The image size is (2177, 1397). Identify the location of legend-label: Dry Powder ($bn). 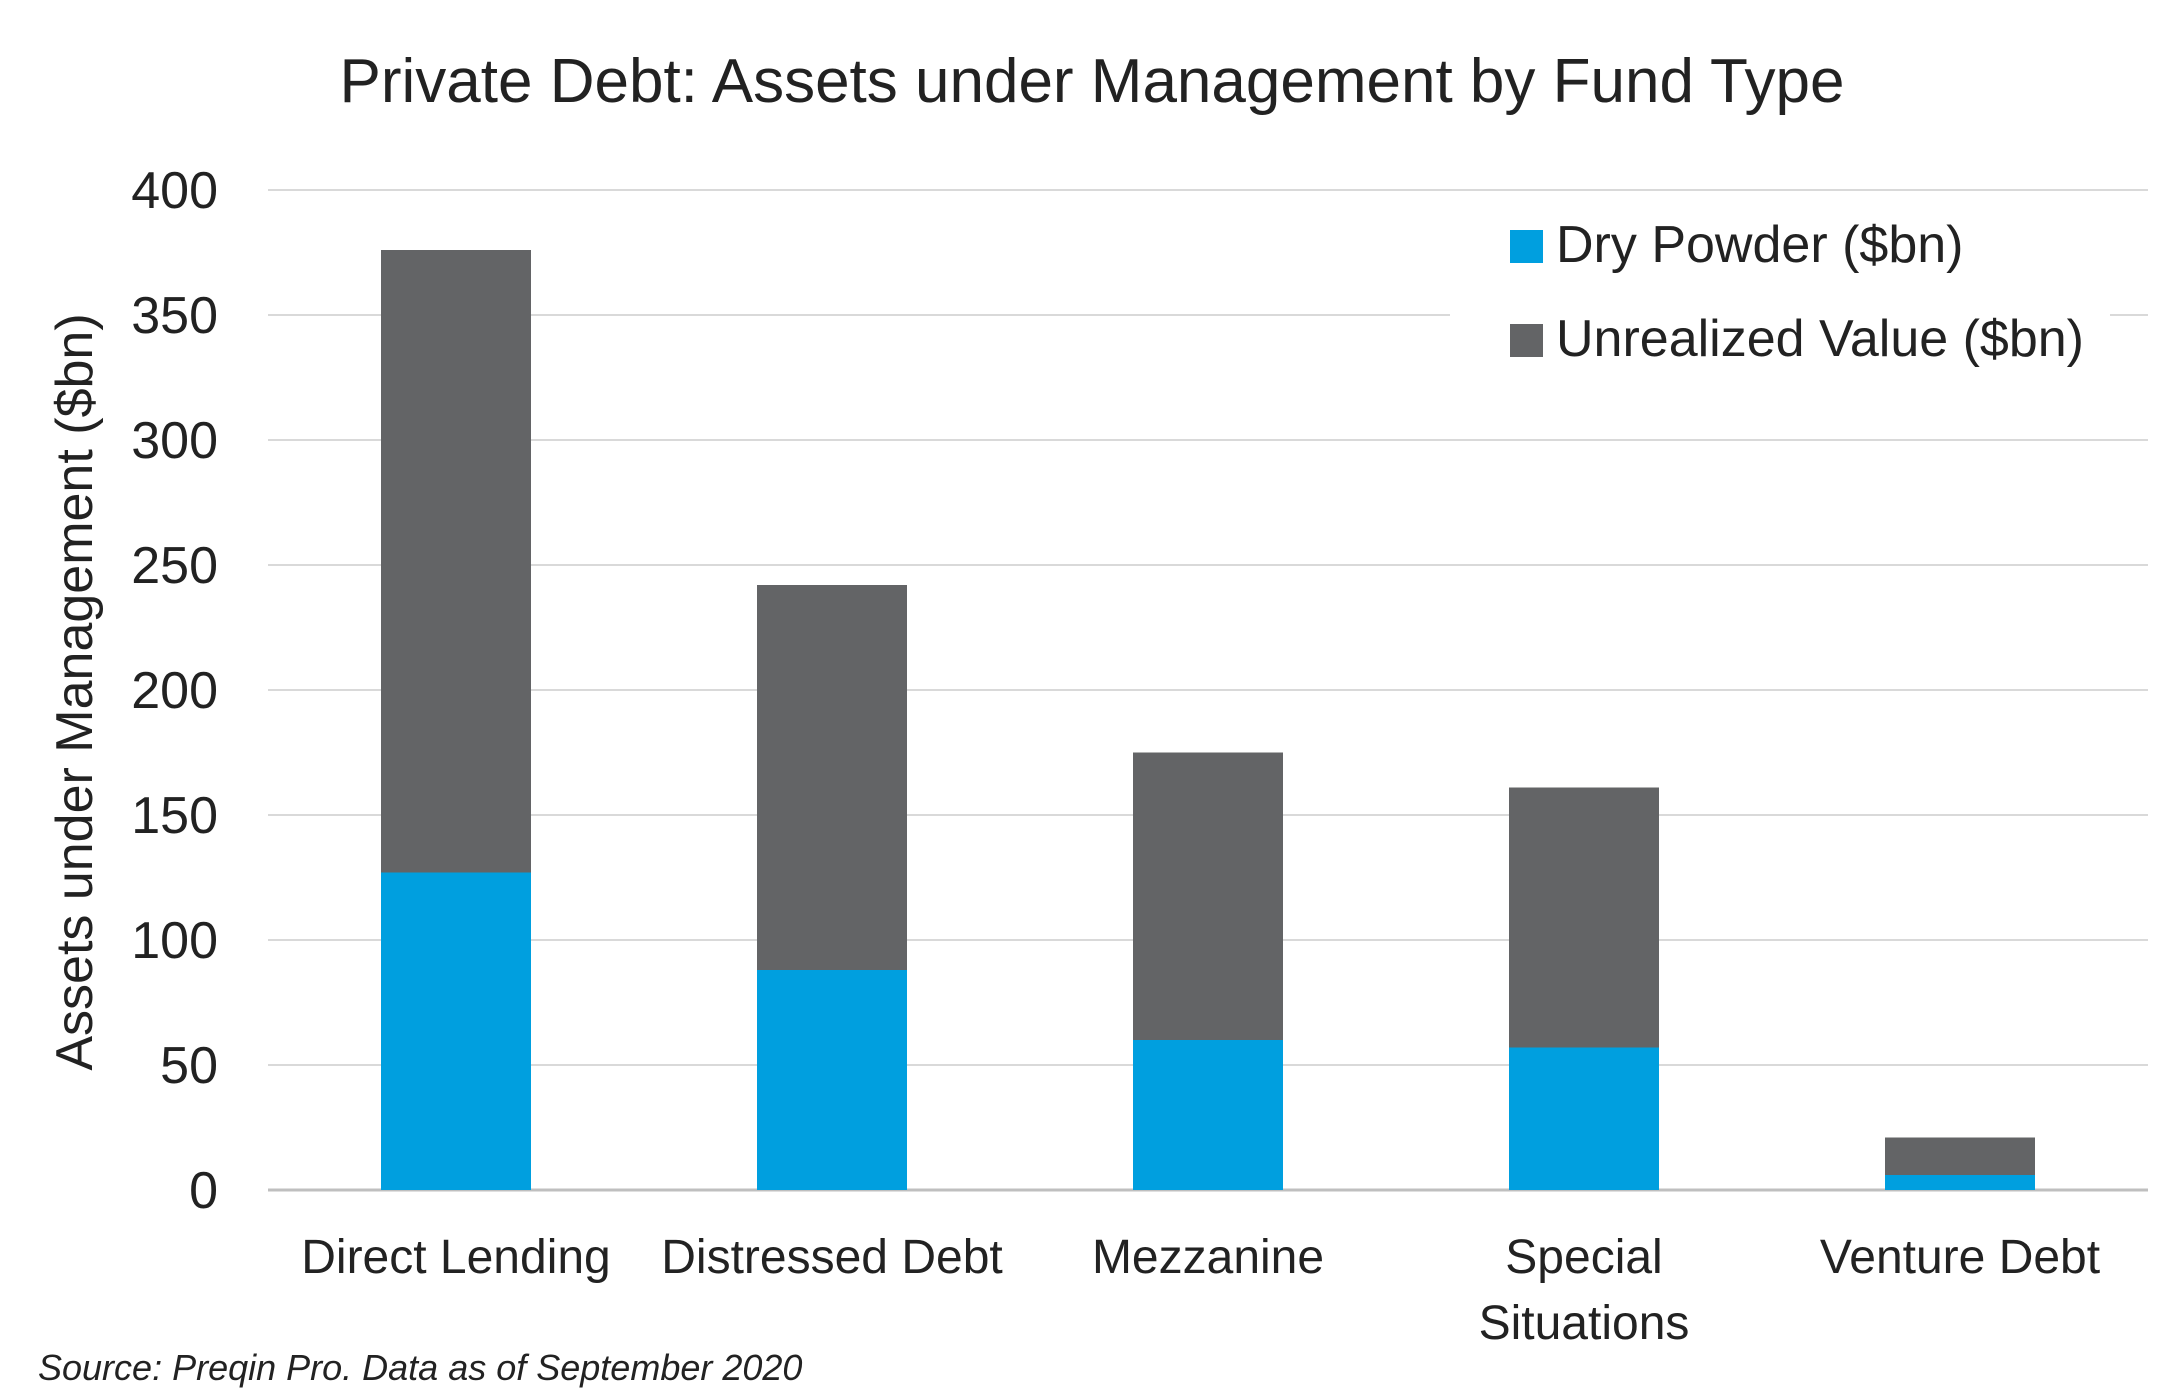
(1759, 245).